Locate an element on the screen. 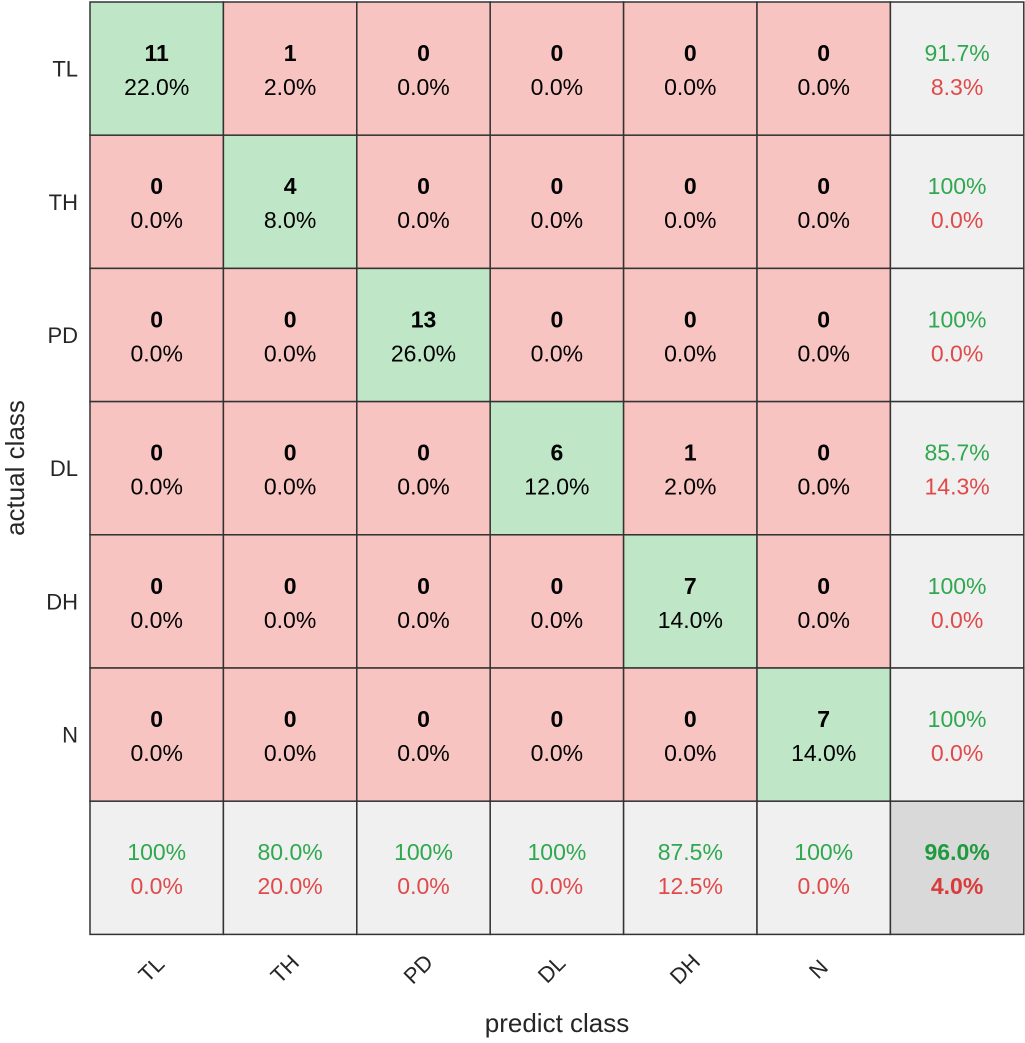  matrix-cell: 1 2.0% is located at coordinates (690, 468).